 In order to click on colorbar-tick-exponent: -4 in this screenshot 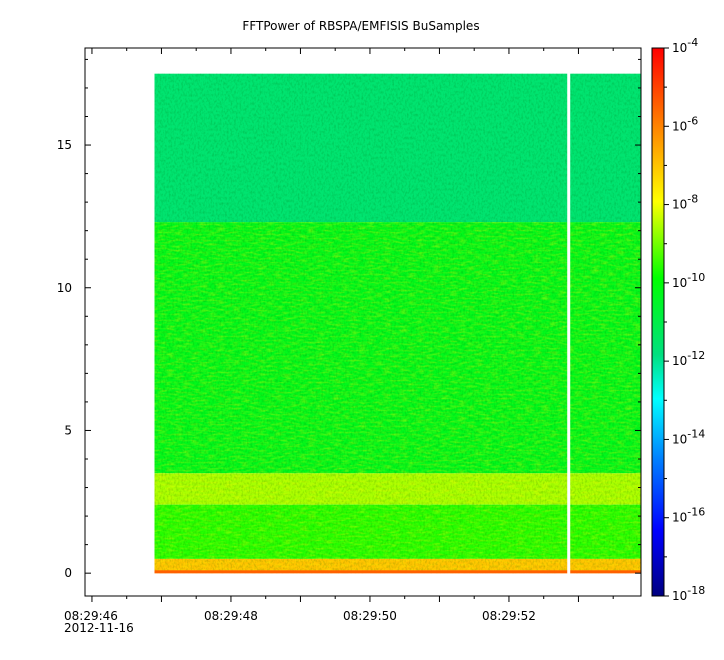, I will do `click(692, 42)`.